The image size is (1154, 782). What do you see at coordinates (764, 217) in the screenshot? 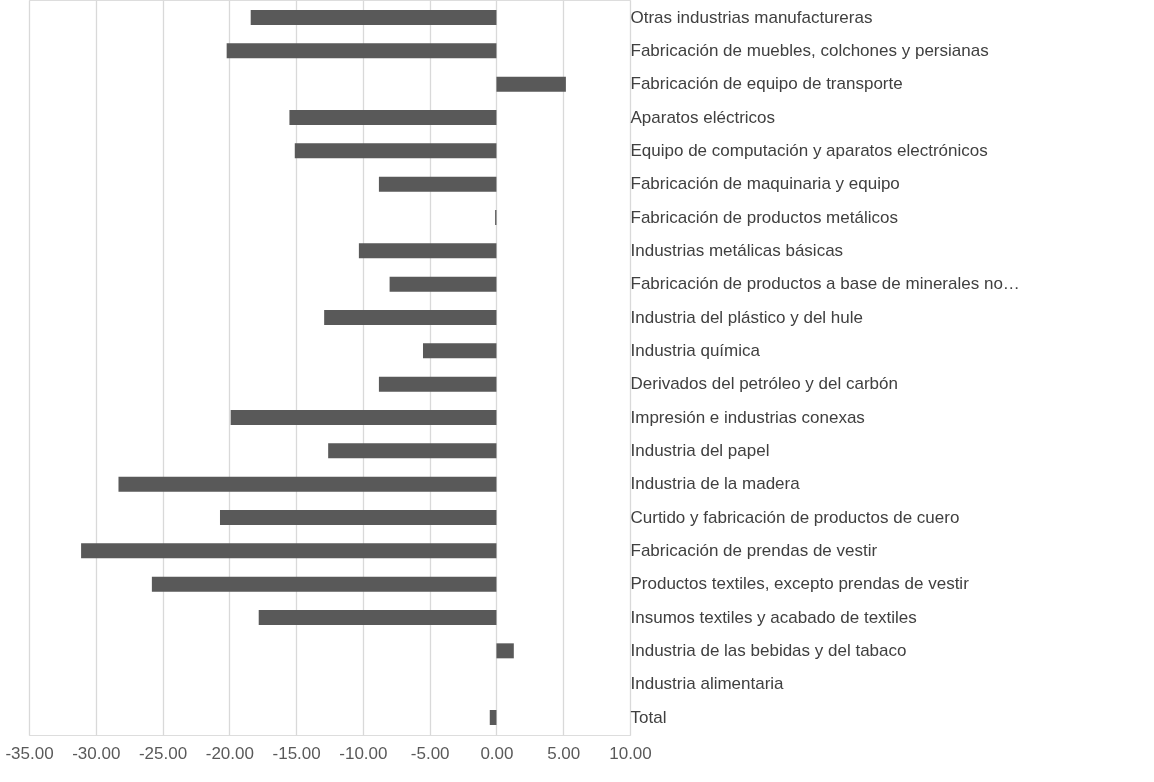
I see `y-tick-label: Fabricación de productos metálicos` at bounding box center [764, 217].